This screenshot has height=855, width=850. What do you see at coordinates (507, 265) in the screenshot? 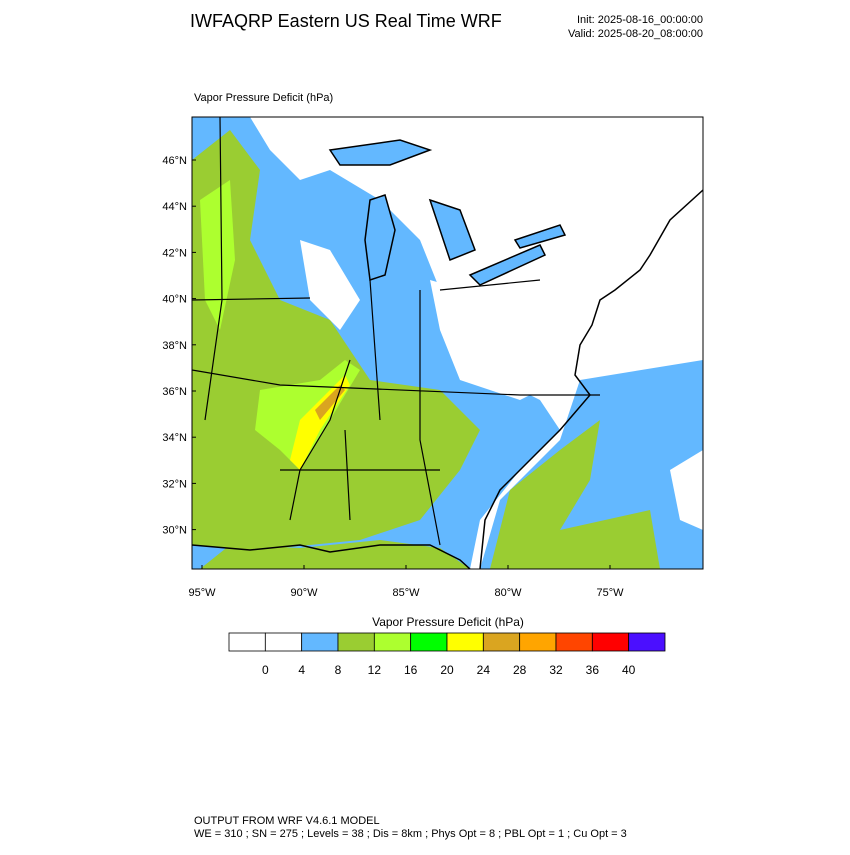
I see `lake-erie` at bounding box center [507, 265].